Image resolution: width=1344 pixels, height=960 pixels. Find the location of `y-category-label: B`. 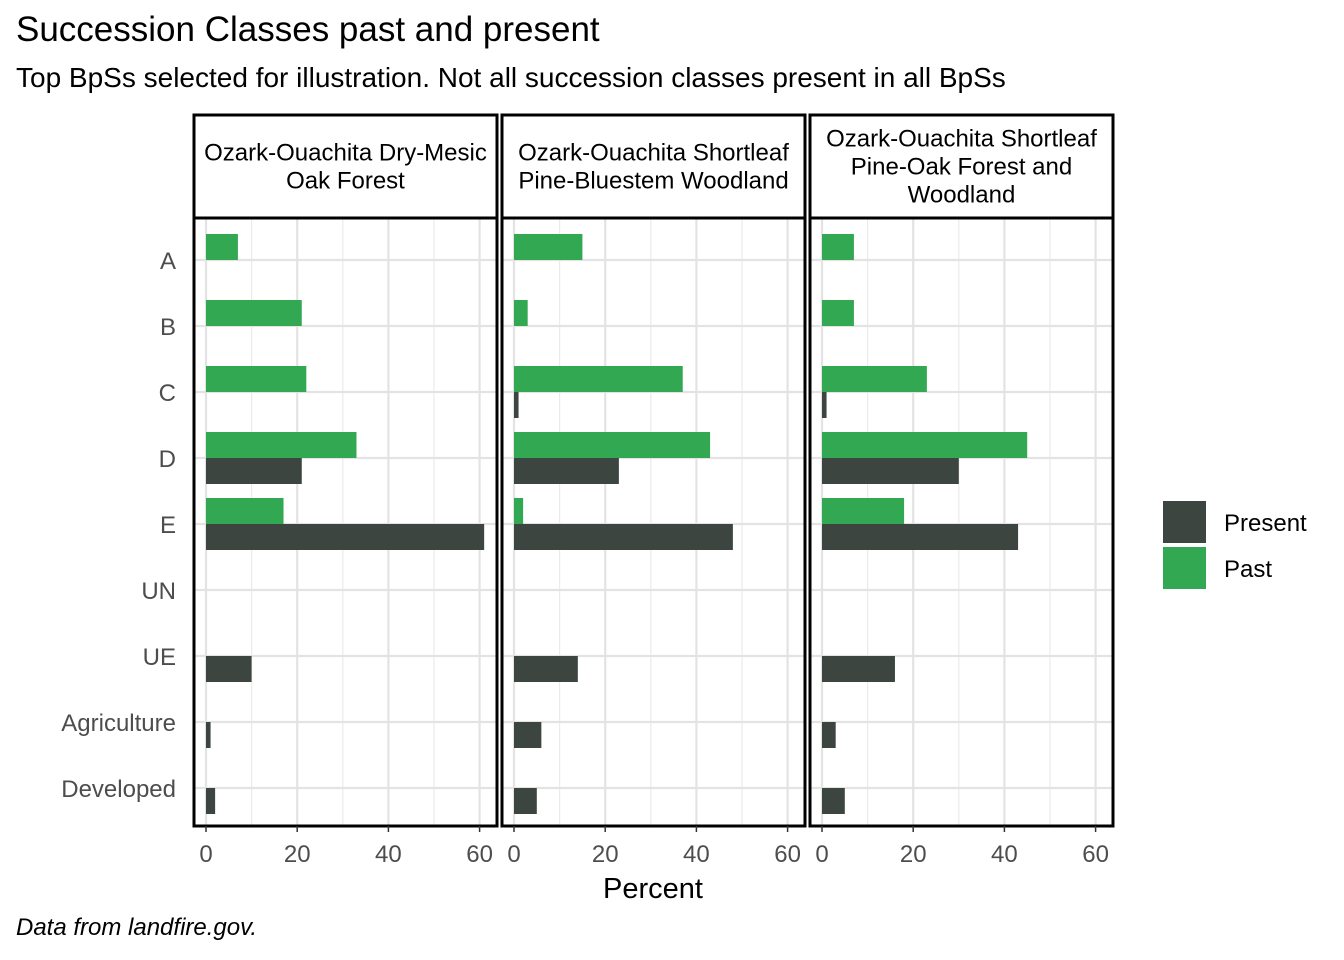

y-category-label: B is located at coordinates (168, 327).